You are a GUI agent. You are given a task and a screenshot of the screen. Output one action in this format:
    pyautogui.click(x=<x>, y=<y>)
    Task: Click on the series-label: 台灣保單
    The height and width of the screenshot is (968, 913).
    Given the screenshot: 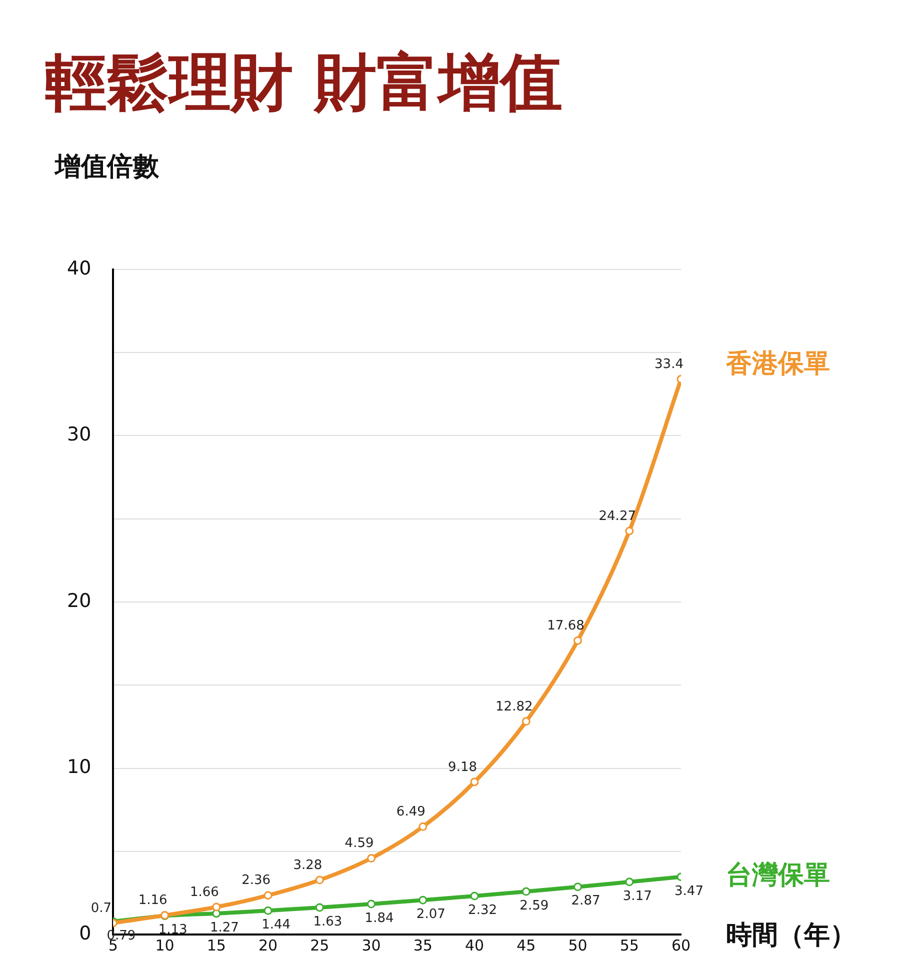 What is the action you would take?
    pyautogui.click(x=778, y=875)
    